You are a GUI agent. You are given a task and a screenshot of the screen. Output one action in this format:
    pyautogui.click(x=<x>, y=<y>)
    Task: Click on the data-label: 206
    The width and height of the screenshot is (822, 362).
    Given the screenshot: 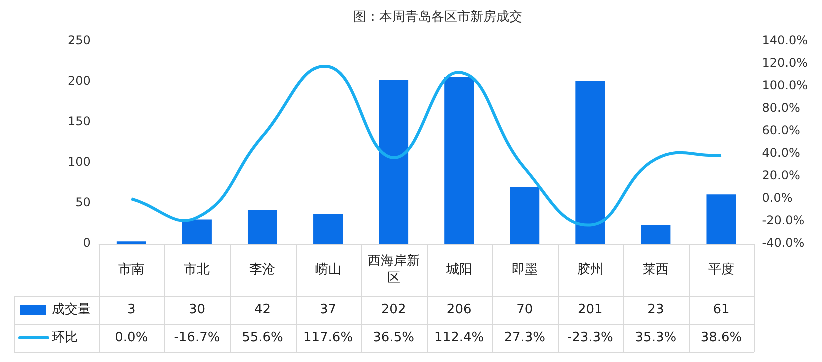 What is the action you would take?
    pyautogui.click(x=459, y=310)
    